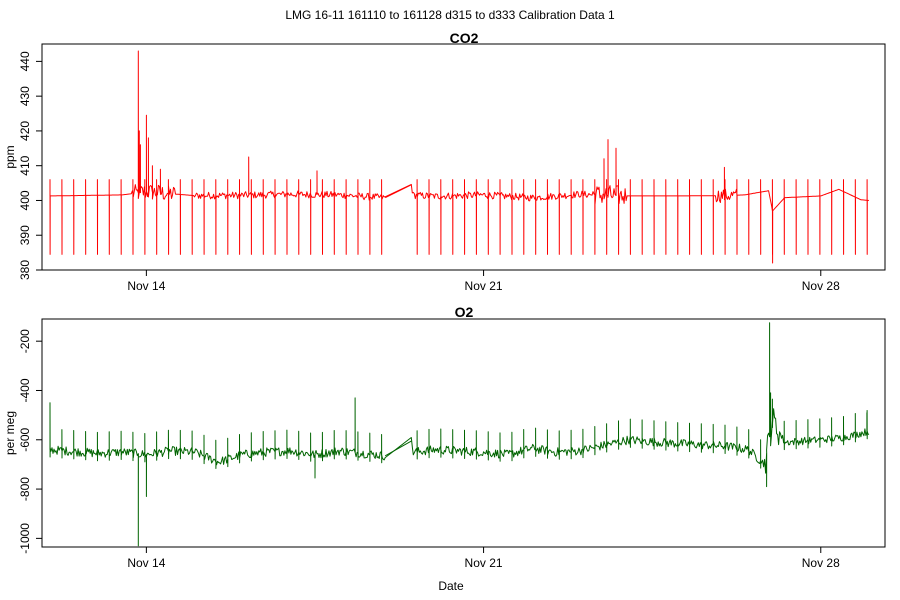 Image resolution: width=900 pixels, height=600 pixels. What do you see at coordinates (25, 270) in the screenshot?
I see `co2-y-tick-label: 380` at bounding box center [25, 270].